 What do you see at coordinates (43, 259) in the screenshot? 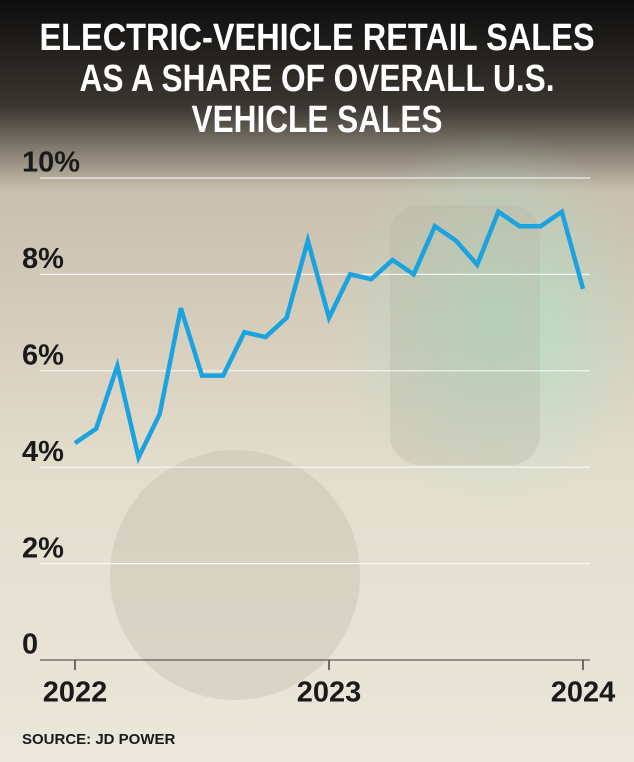
I see `y-tick-label: 8%` at bounding box center [43, 259].